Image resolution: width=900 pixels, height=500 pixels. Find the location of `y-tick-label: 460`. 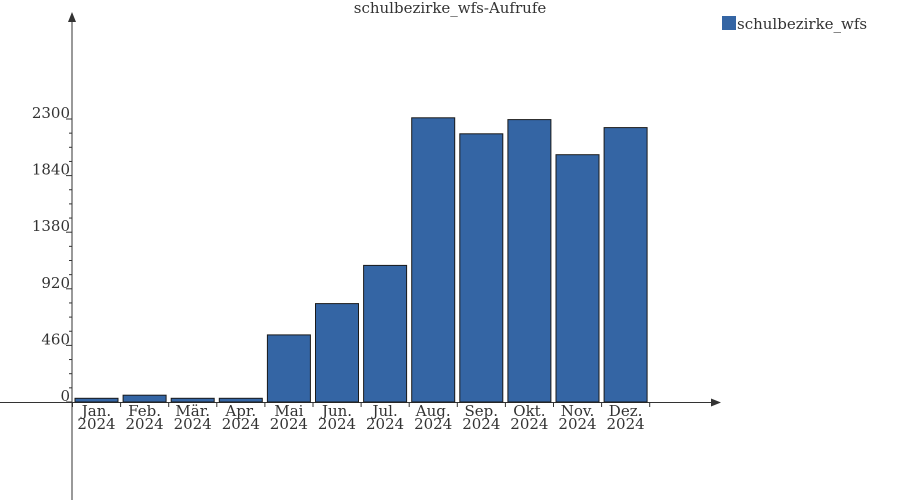

y-tick-label: 460 is located at coordinates (55, 339).